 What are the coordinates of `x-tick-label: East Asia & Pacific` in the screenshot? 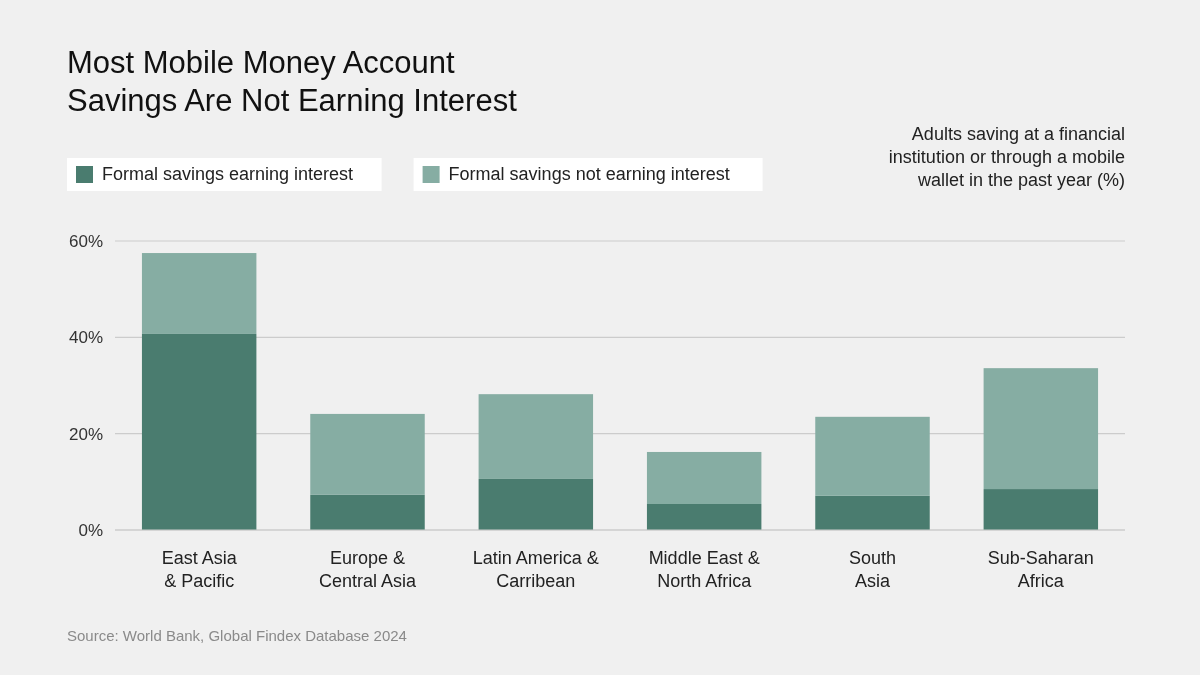 It's located at (199, 569).